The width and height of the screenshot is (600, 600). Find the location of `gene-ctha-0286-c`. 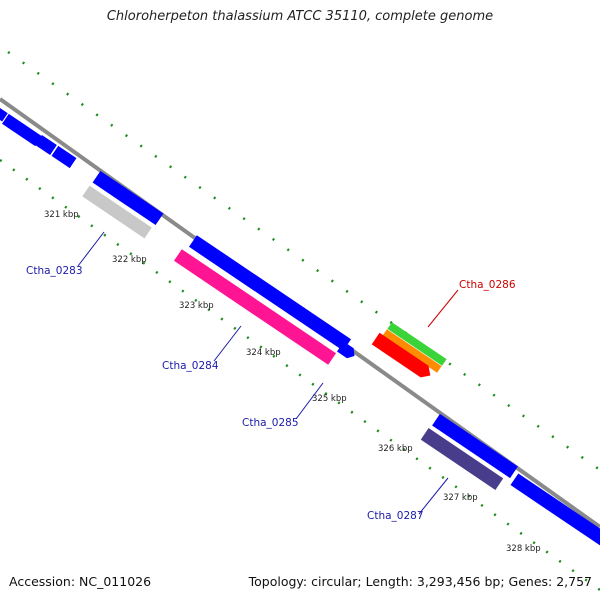

gene-ctha-0286-c is located at coordinates (401, 355).